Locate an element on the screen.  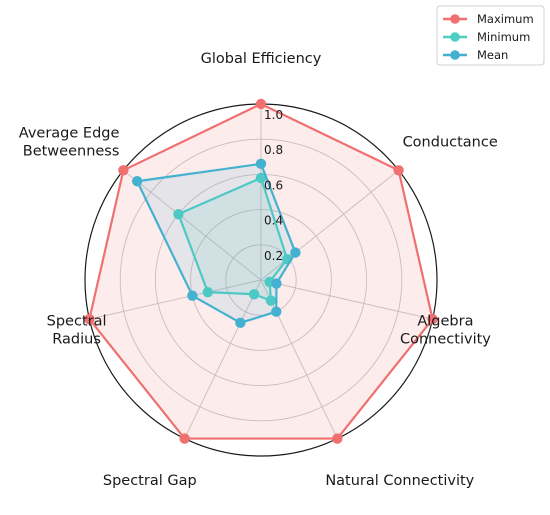
legend-label: Minimum is located at coordinates (503, 37).